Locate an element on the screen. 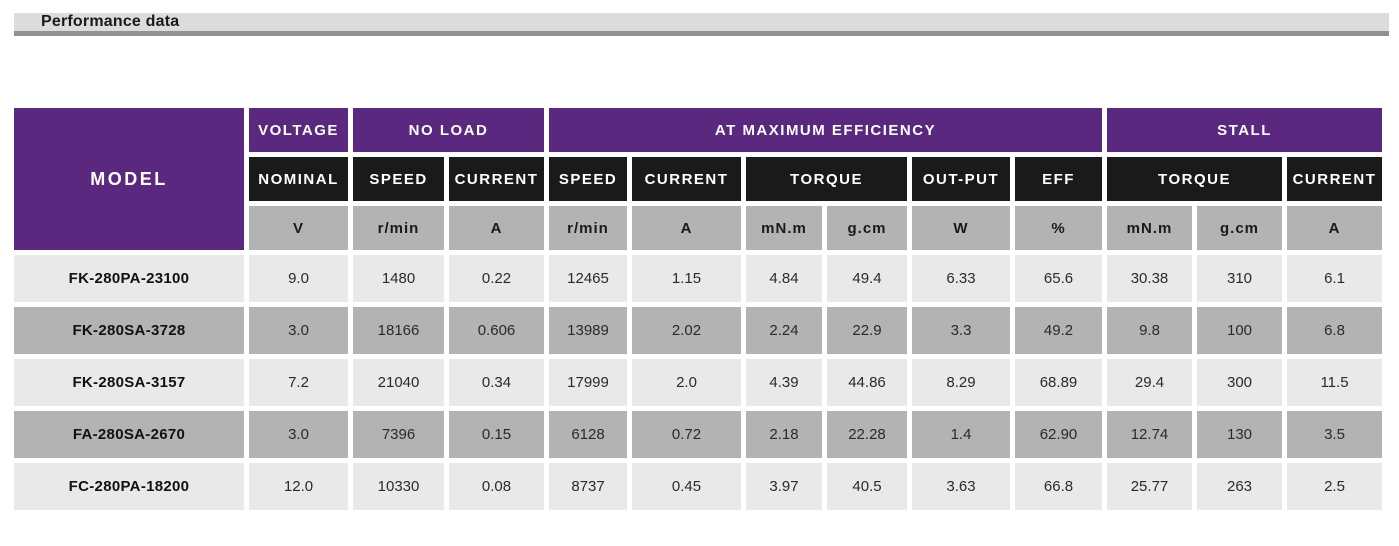 The width and height of the screenshot is (1399, 546). unit-noload-speed: r/min is located at coordinates (398, 228).